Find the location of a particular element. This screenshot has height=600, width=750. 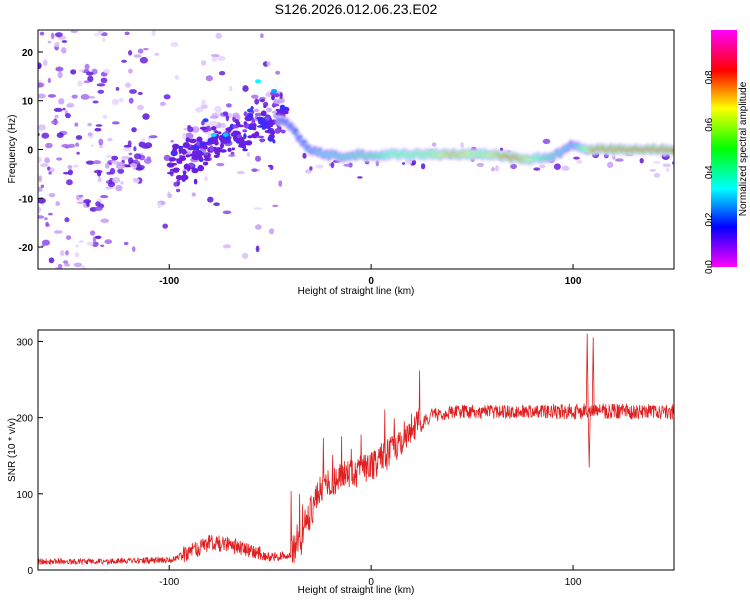

colorbar-tick-label: 0.4 is located at coordinates (709, 172).